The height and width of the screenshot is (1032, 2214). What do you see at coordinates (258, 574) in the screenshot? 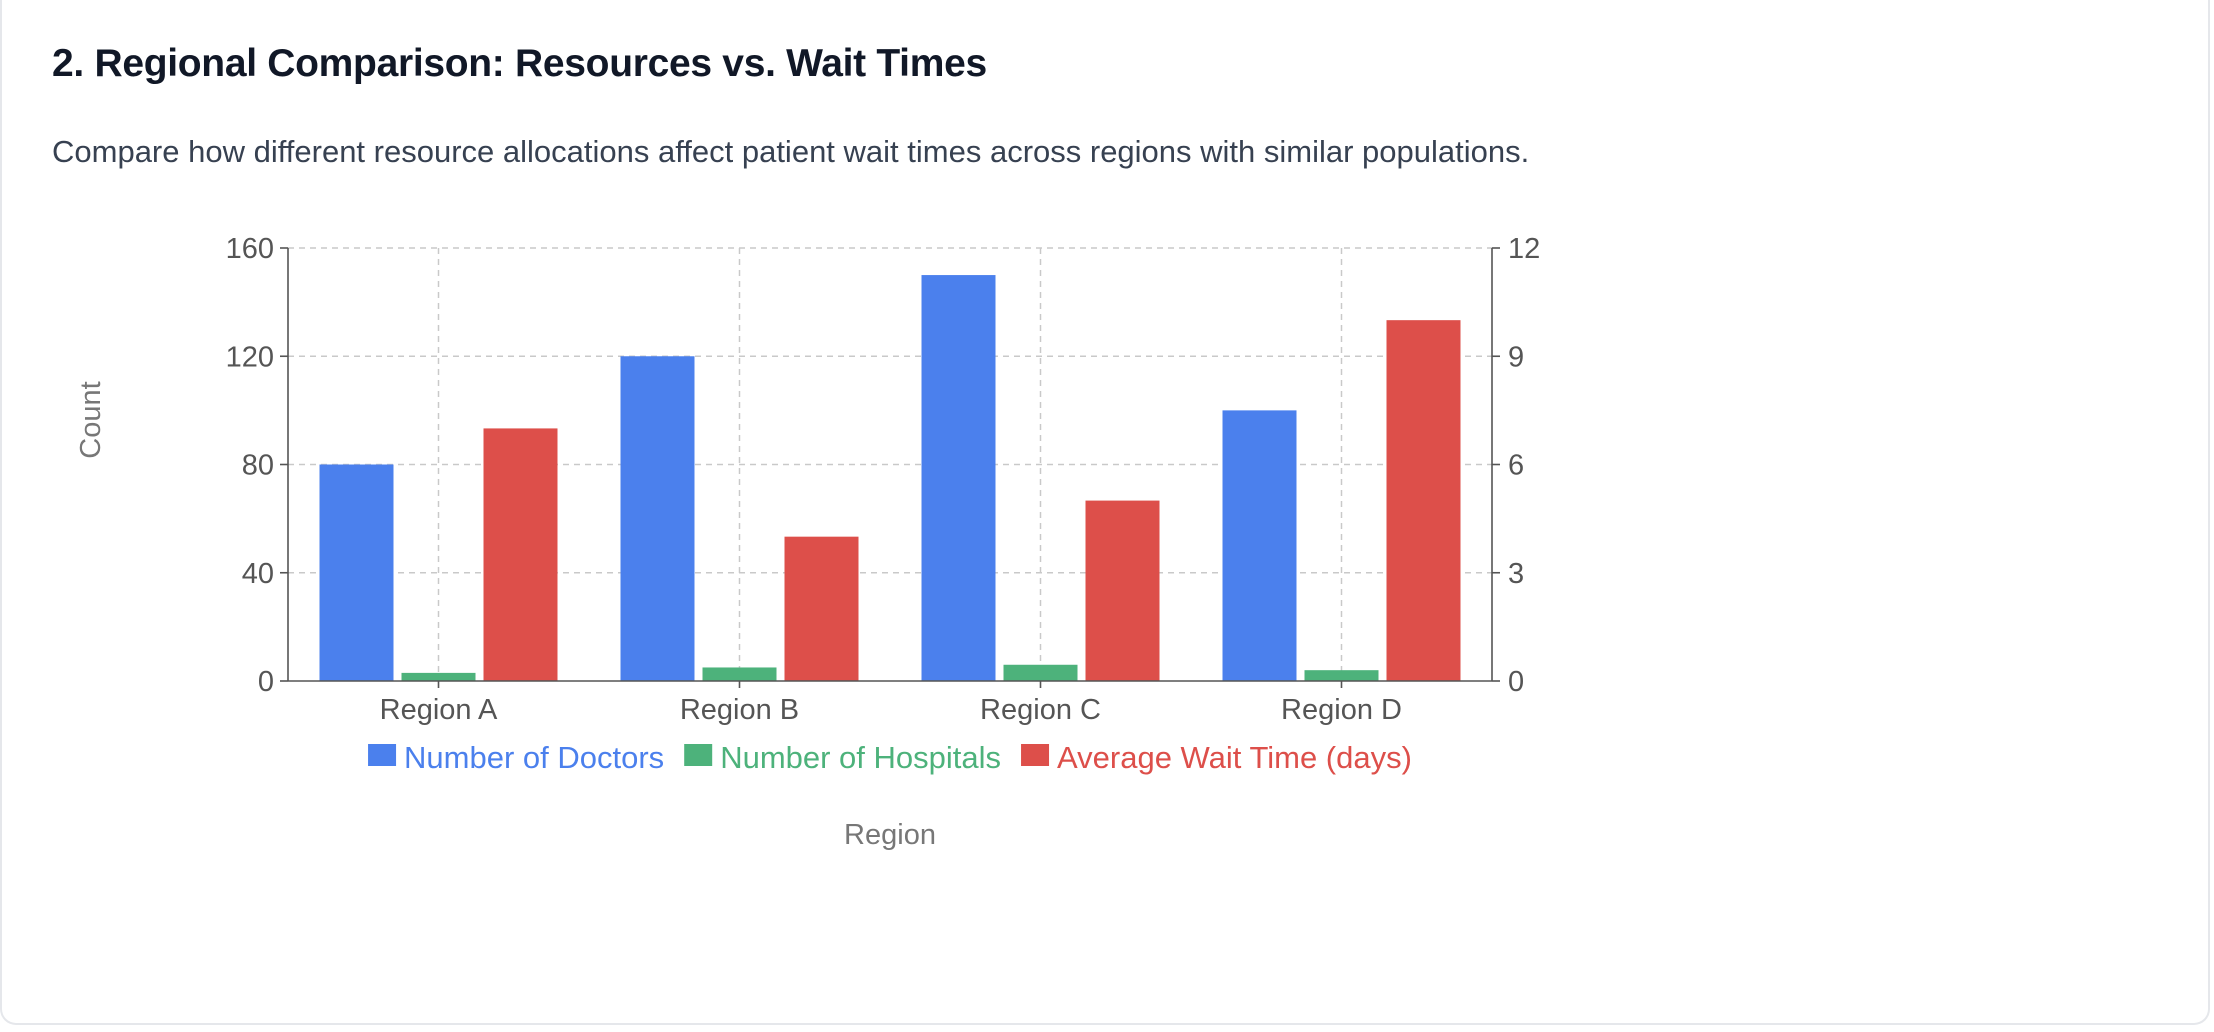
I see `y-tick-label: 40` at bounding box center [258, 574].